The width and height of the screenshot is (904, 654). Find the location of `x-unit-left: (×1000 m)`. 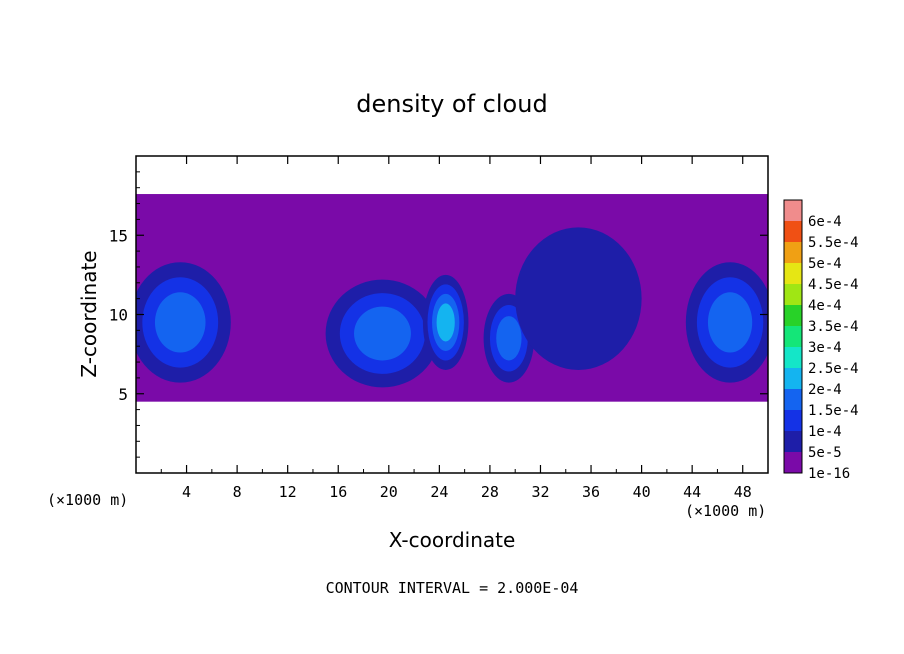

x-unit-left: (×1000 m) is located at coordinates (87, 500).